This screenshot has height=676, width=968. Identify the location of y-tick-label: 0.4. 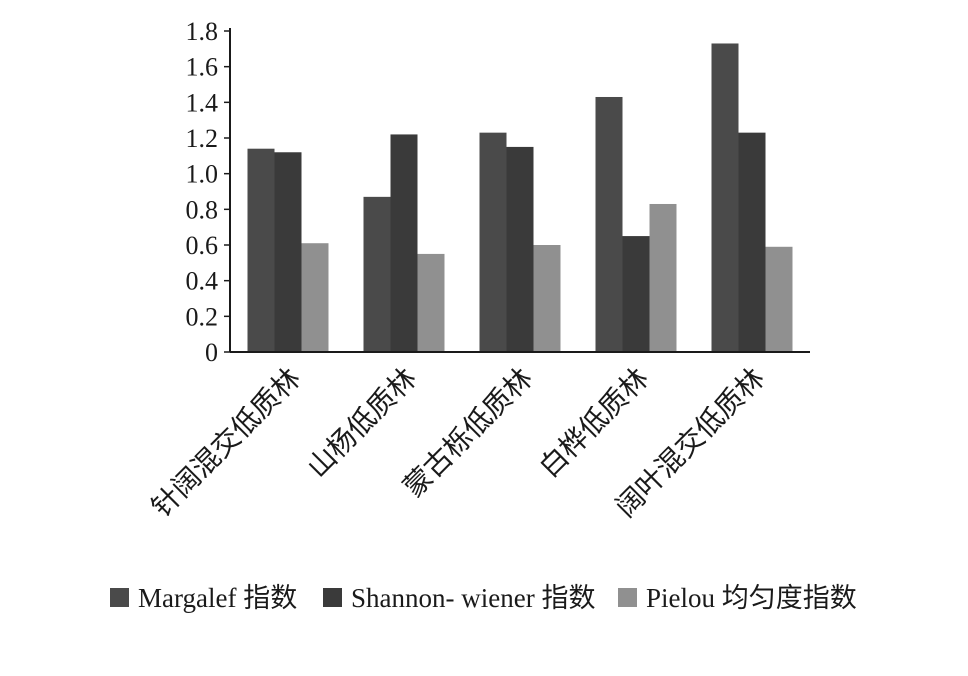
(202, 281).